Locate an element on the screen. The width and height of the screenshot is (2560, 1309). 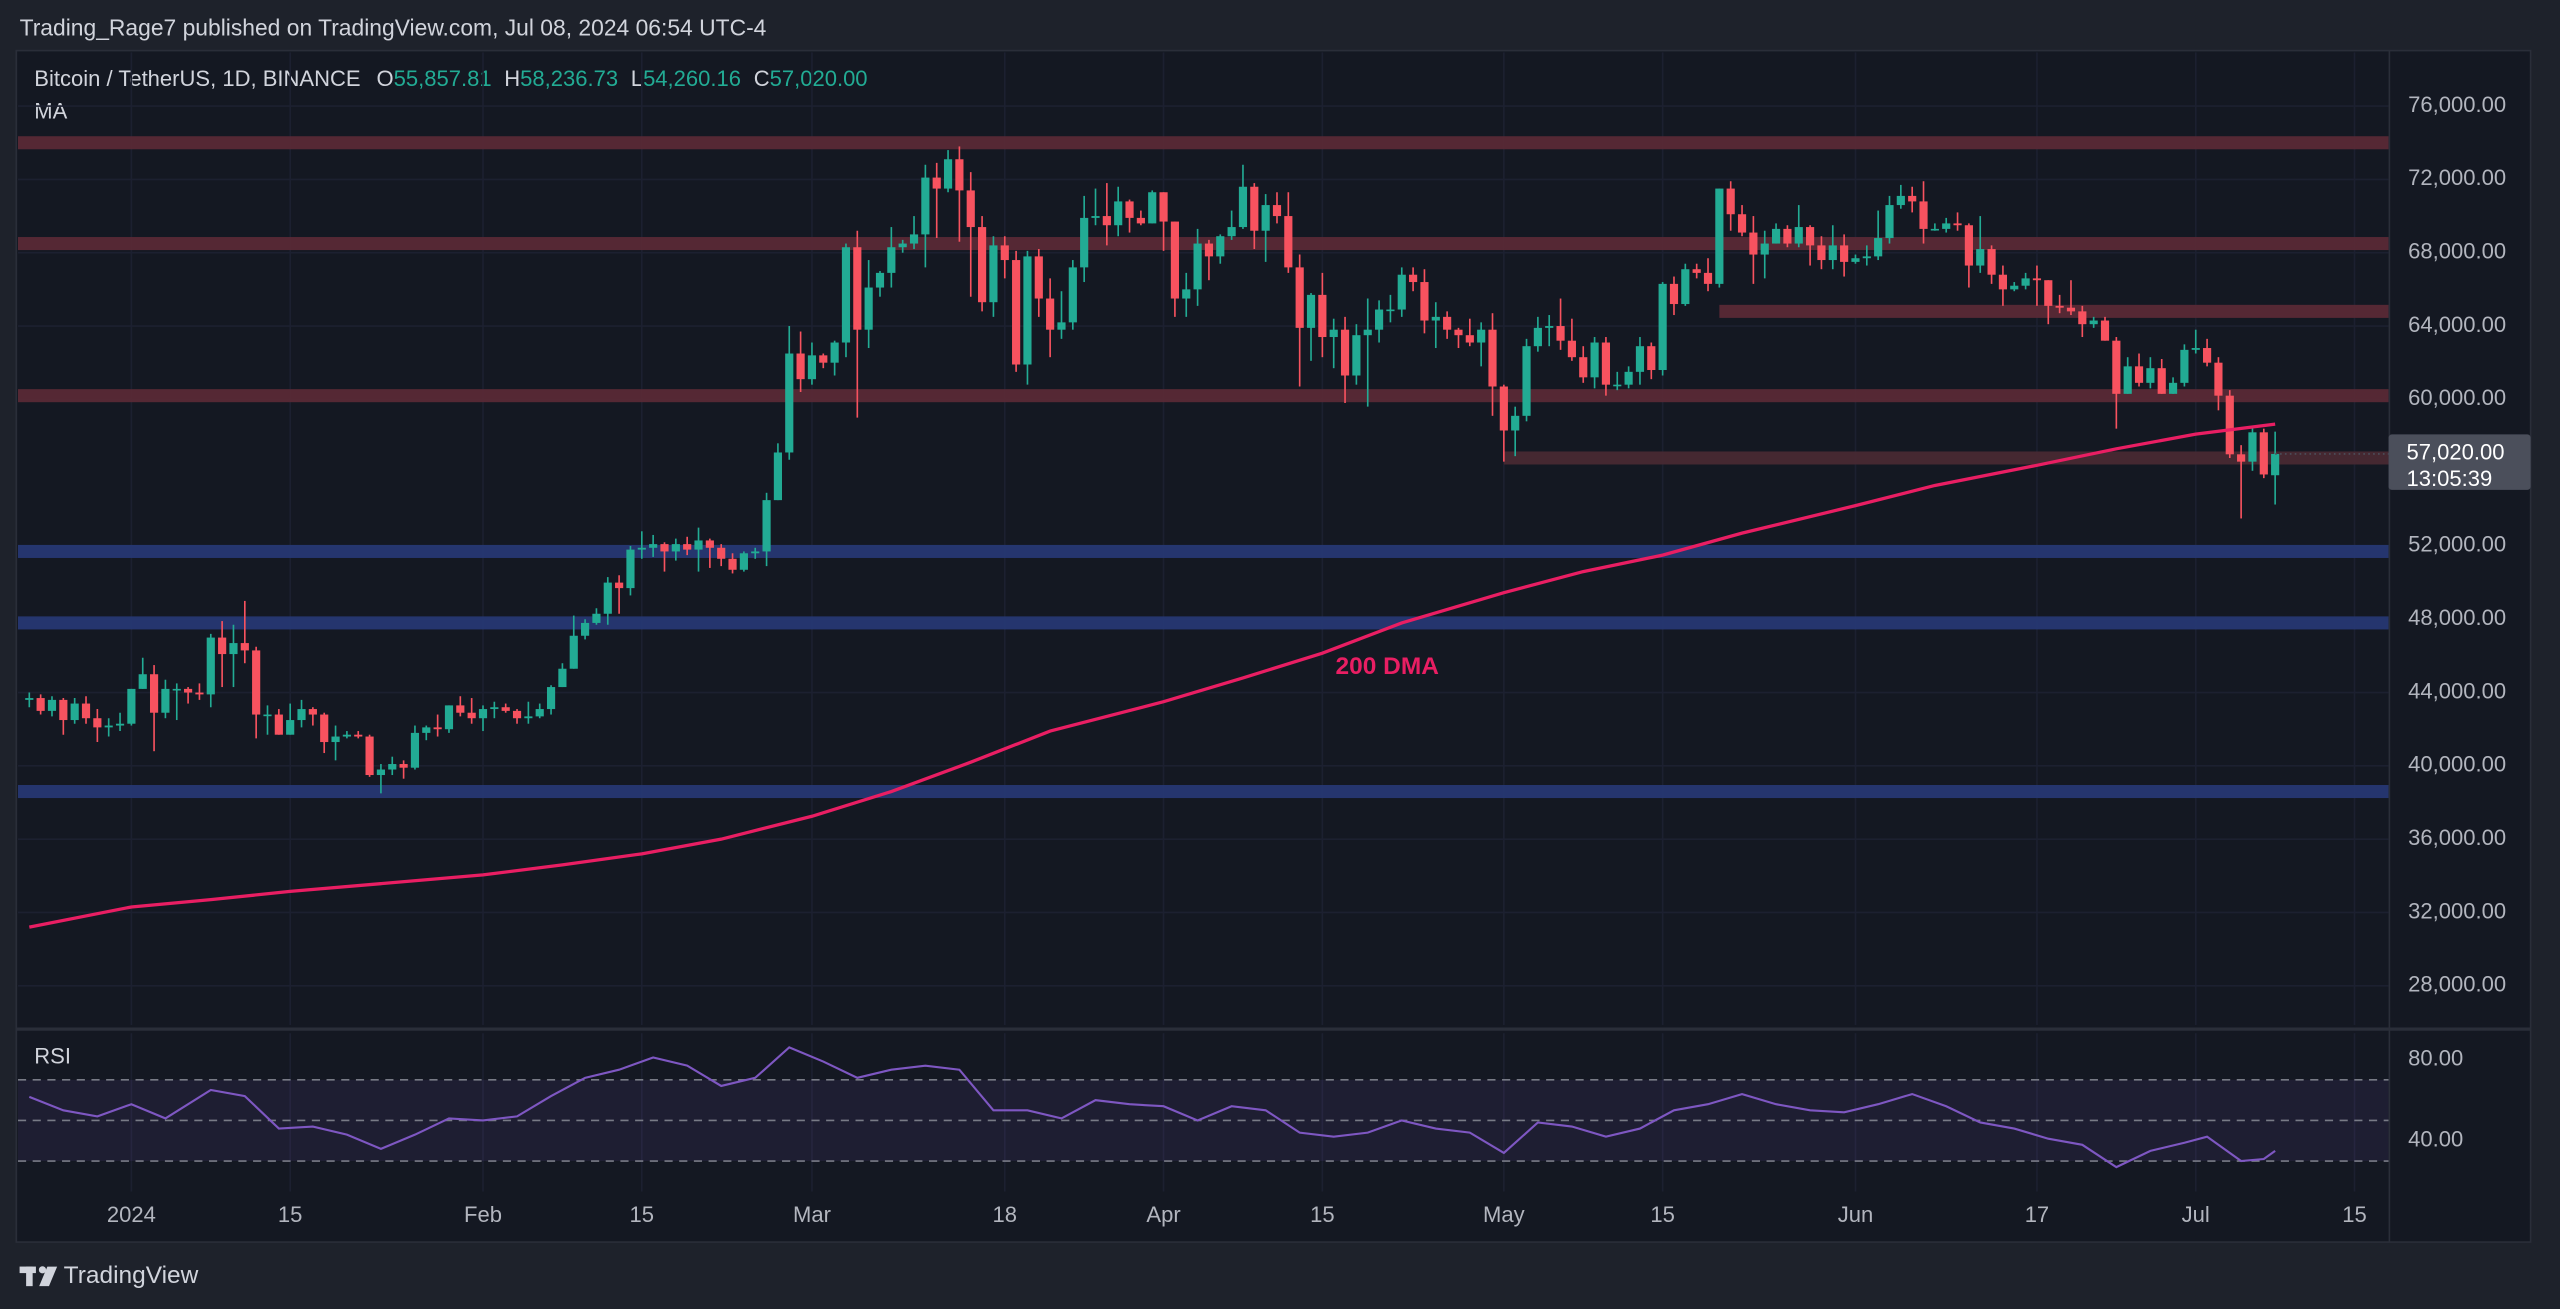
indicator-label: MA is located at coordinates (50, 110).